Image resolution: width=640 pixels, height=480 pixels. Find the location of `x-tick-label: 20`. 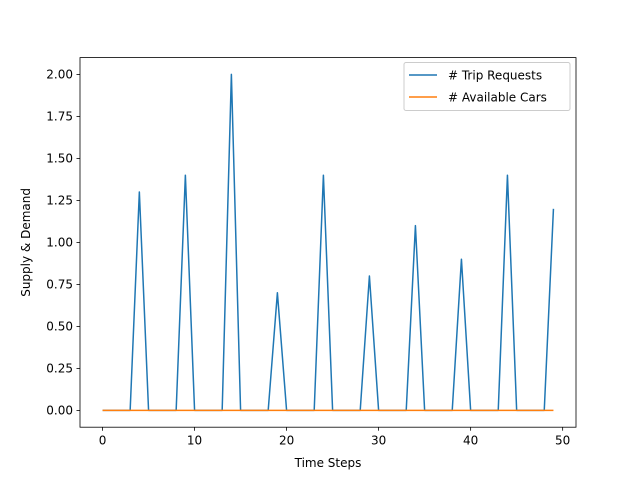

x-tick-label: 20 is located at coordinates (286, 441).